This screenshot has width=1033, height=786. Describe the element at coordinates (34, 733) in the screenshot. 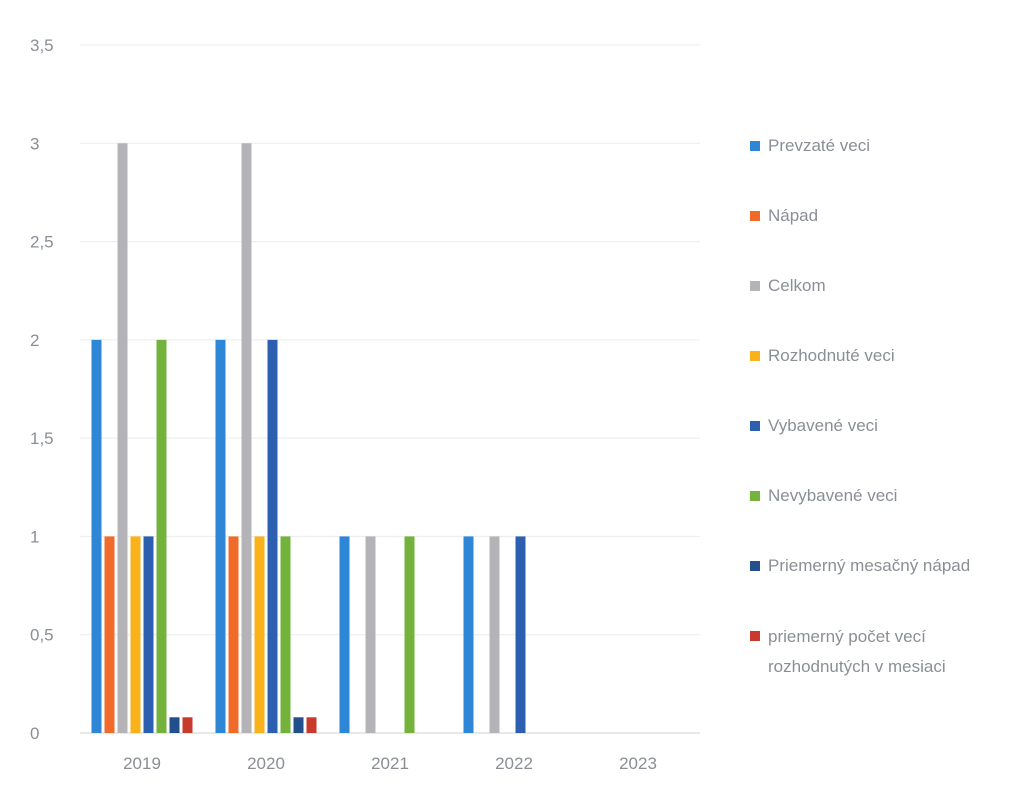

I see `y-tick-label: 0` at that location.